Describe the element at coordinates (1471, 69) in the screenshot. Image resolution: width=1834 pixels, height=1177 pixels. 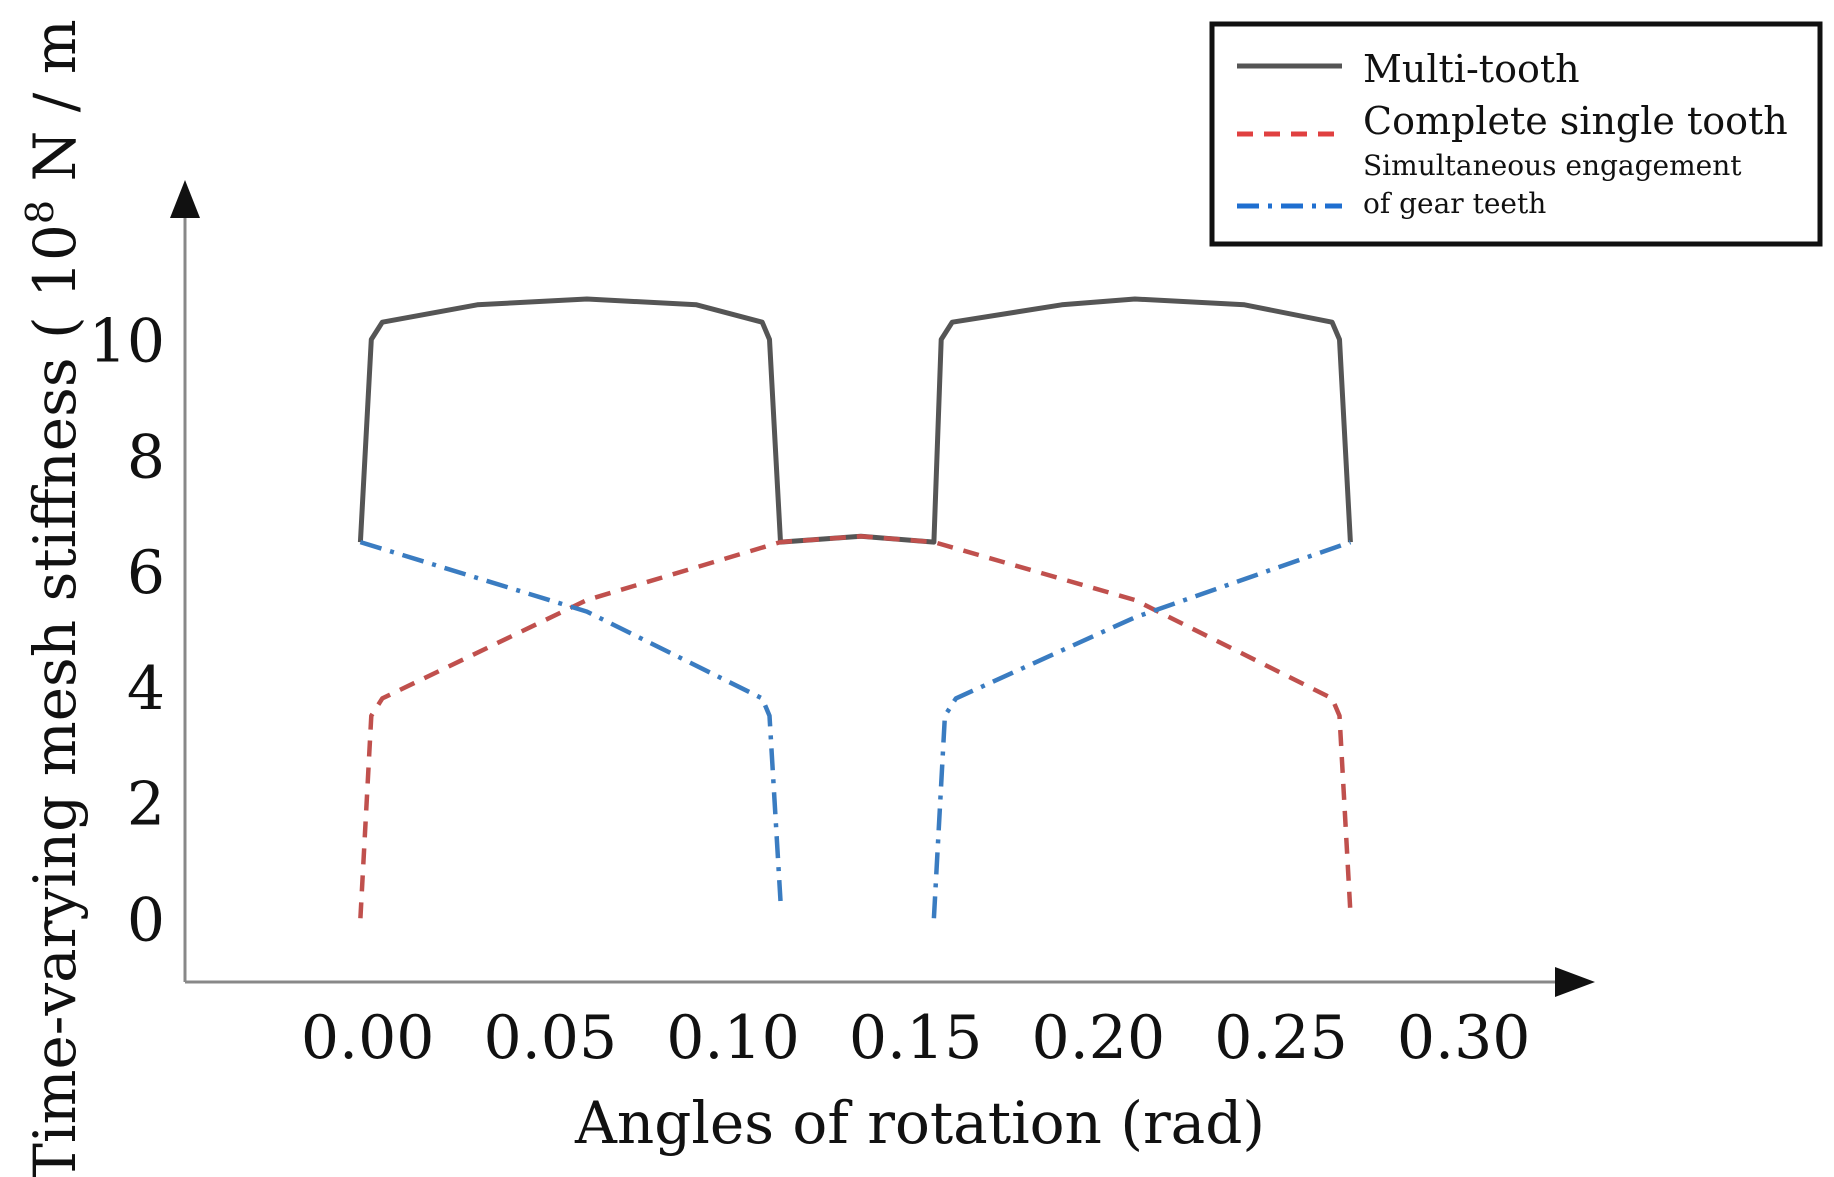
I see `legend-label-multi-tooth: Multi-tooth` at that location.